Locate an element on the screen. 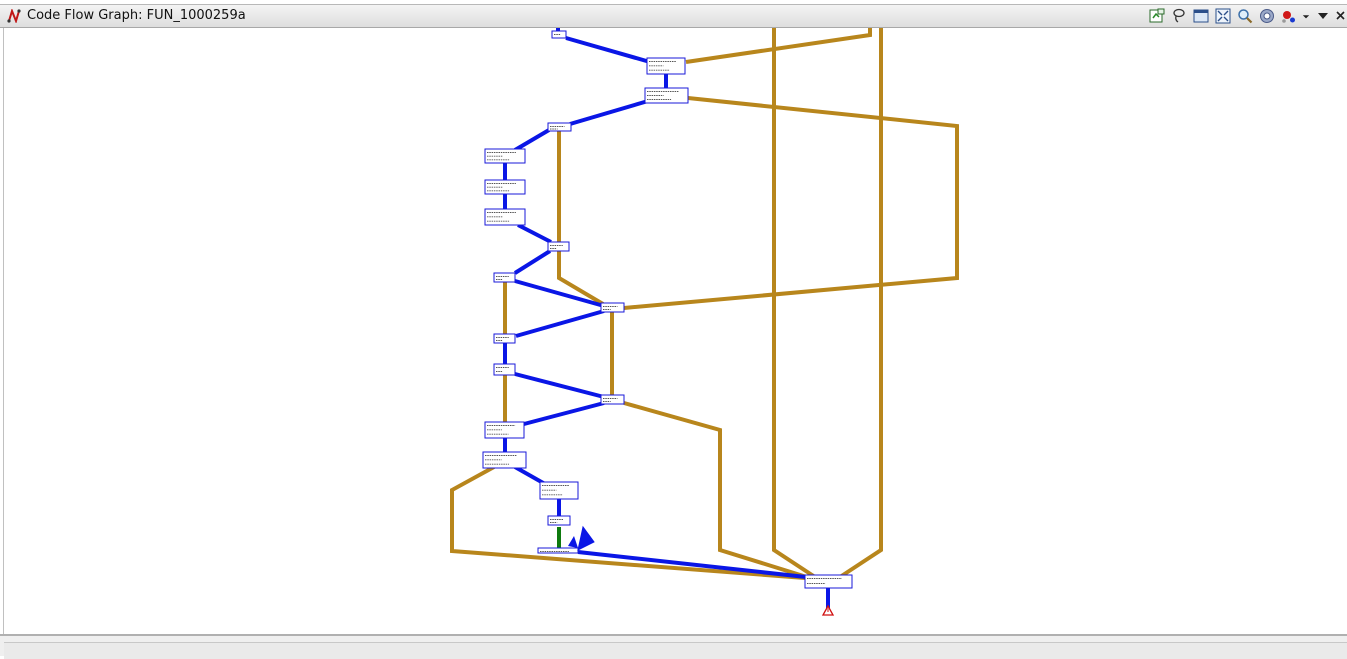 The height and width of the screenshot is (659, 1347). window-layout-icon is located at coordinates (1201, 16).